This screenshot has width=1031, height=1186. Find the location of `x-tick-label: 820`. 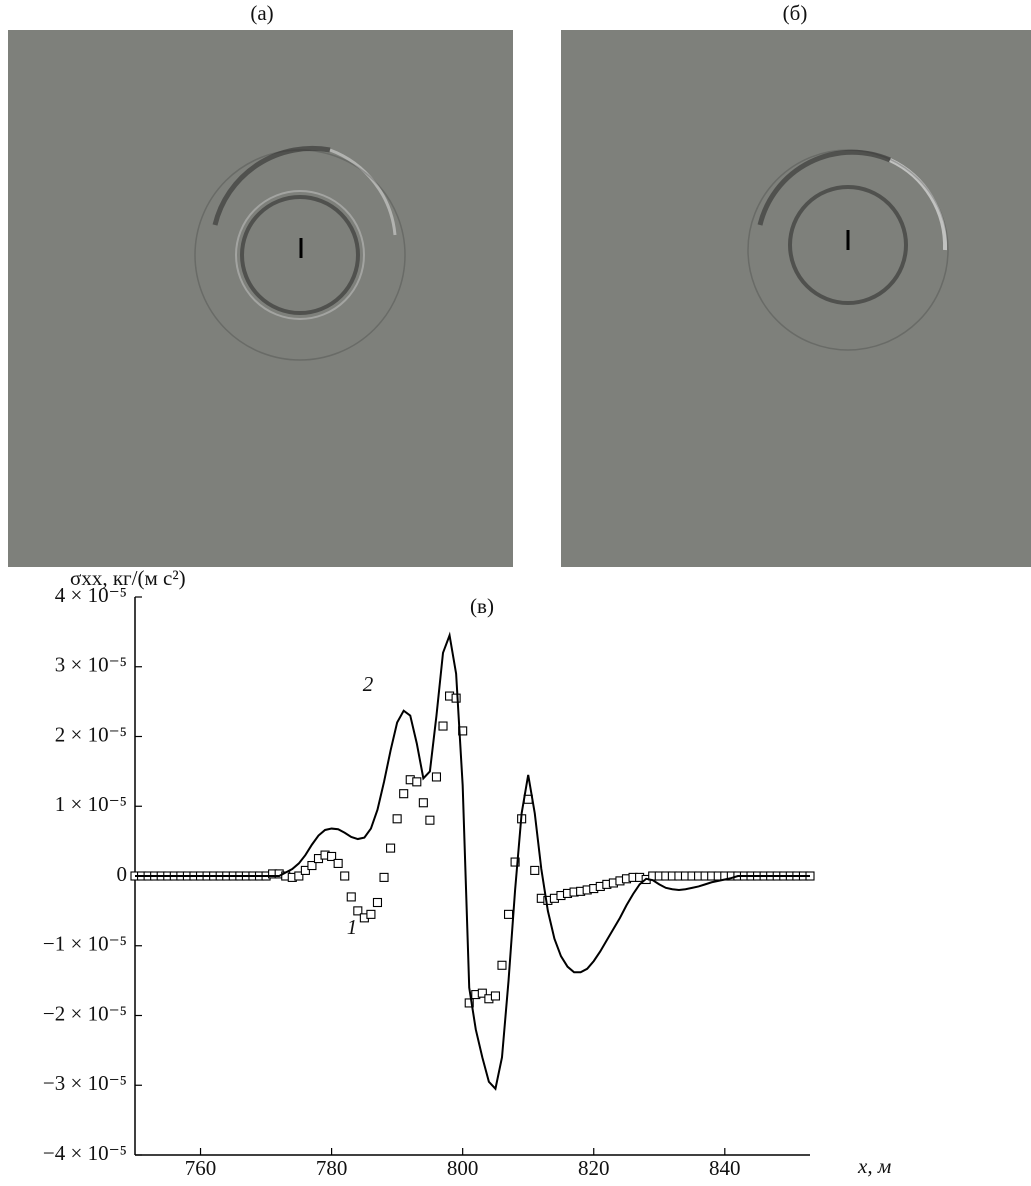

x-tick-label: 820 is located at coordinates (594, 1168).